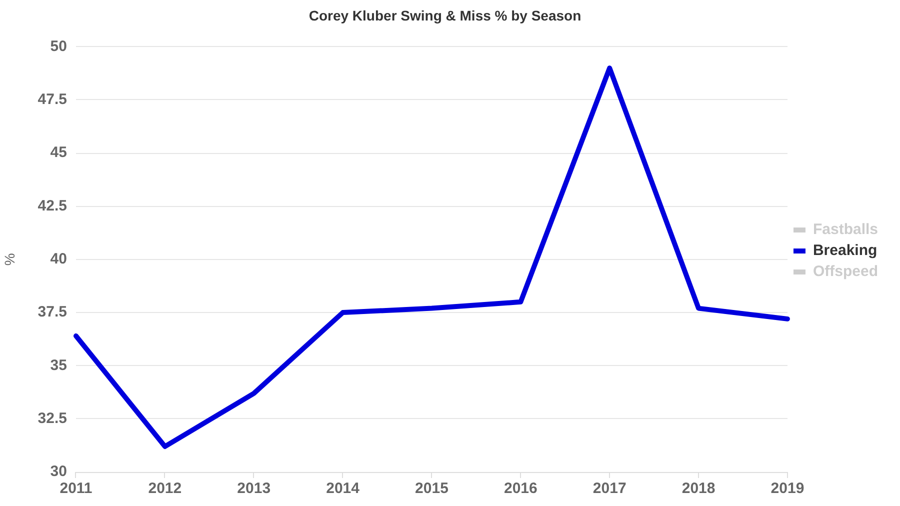 This screenshot has width=900, height=506. I want to click on y-tick-label: 45, so click(58, 153).